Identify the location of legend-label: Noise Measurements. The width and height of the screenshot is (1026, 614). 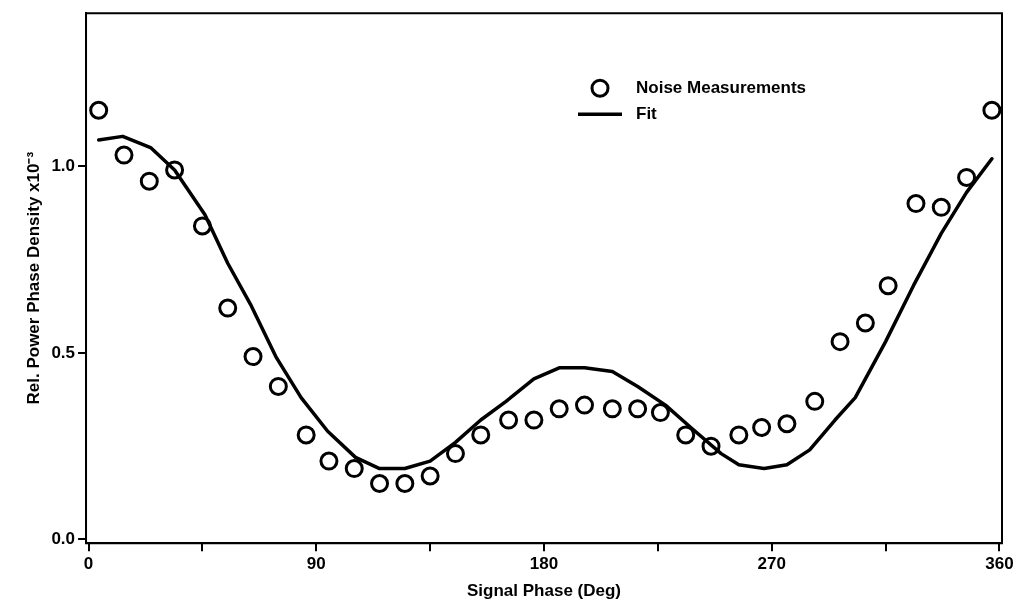
(721, 87).